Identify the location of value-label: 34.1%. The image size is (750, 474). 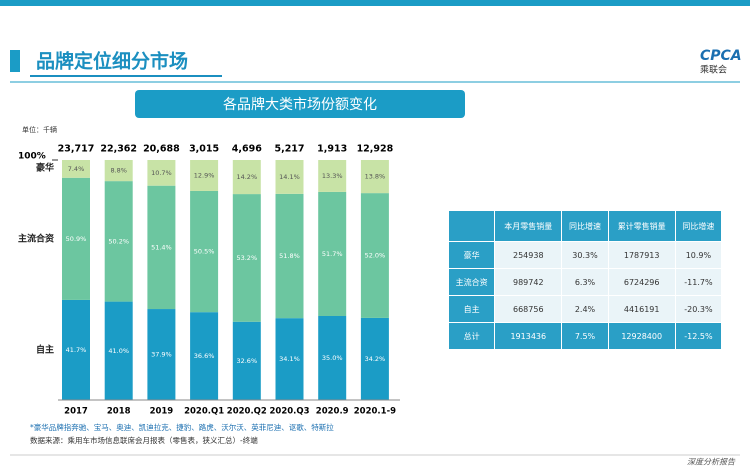
(289, 359).